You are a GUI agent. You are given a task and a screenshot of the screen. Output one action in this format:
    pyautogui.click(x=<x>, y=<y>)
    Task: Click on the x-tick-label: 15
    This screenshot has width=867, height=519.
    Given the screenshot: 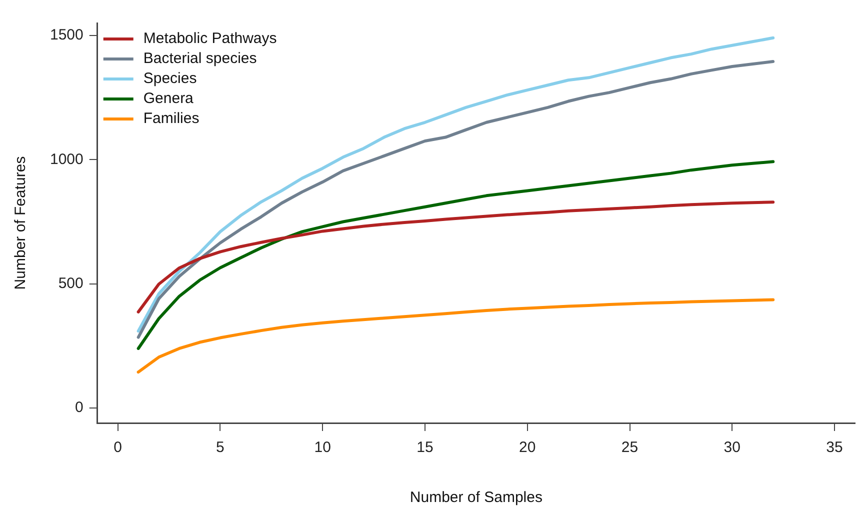 What is the action you would take?
    pyautogui.click(x=425, y=447)
    